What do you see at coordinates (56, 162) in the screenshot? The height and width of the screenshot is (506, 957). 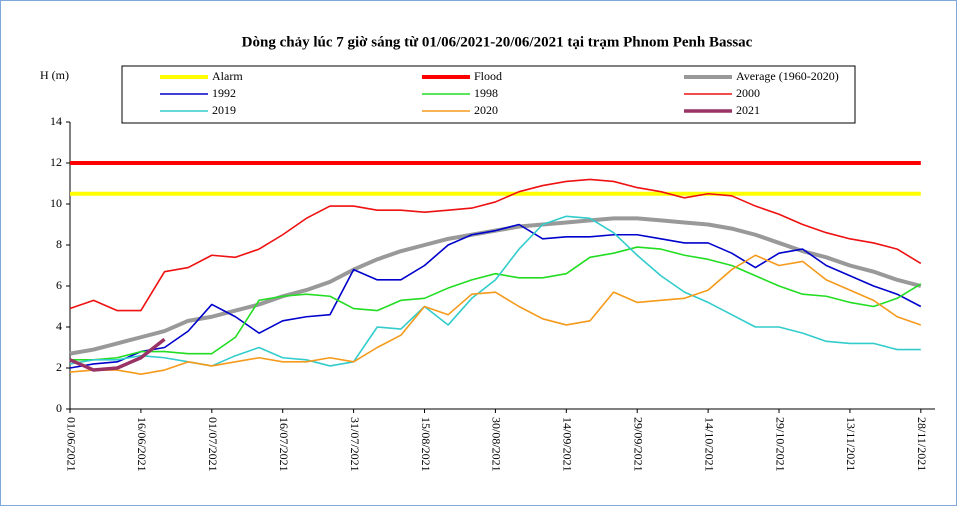 I see `y-tick-label: 12` at bounding box center [56, 162].